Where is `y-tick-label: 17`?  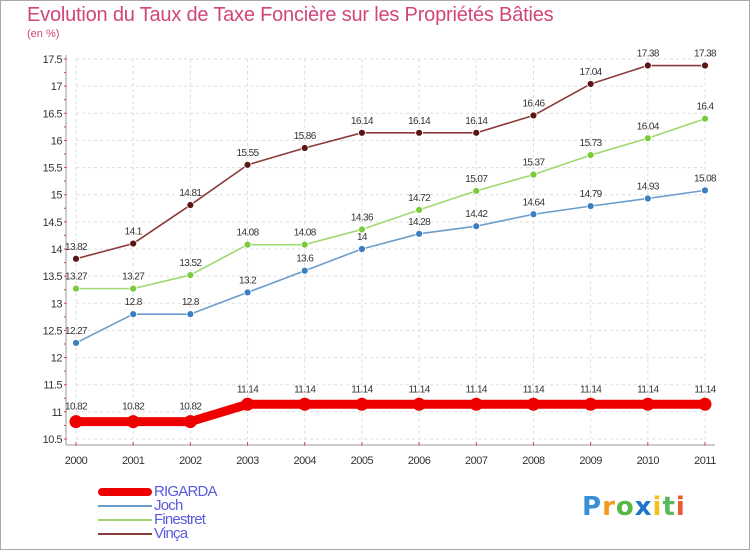
y-tick-label: 17 is located at coordinates (57, 87).